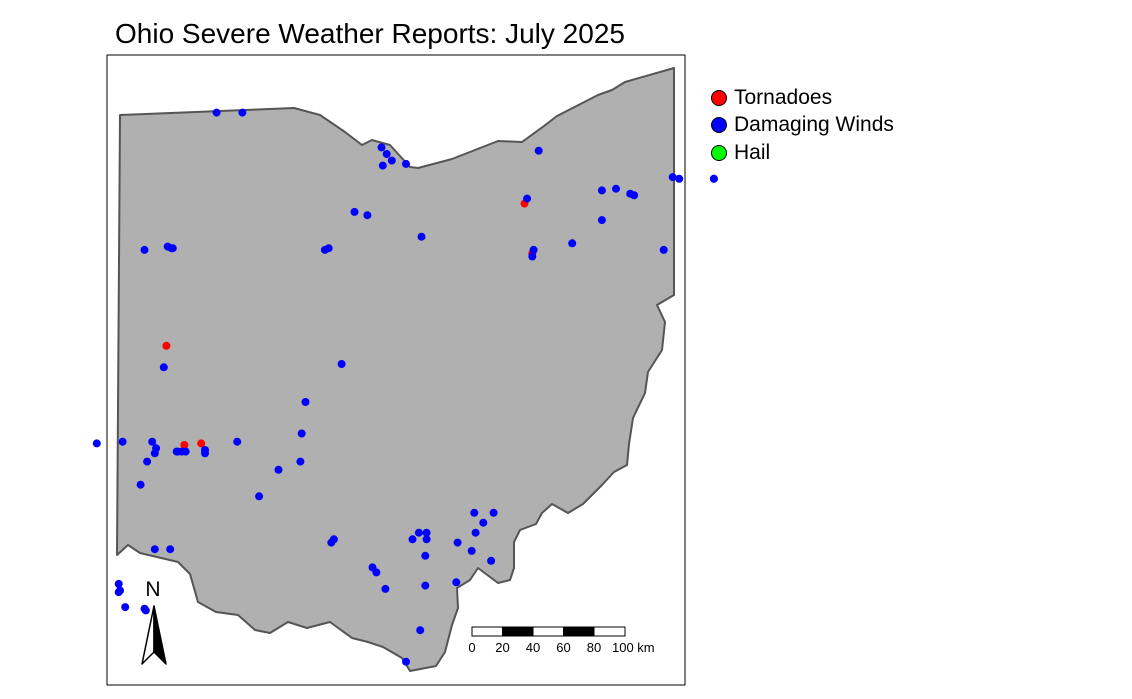 This screenshot has height=699, width=1132. I want to click on north-arrow: N, so click(154, 621).